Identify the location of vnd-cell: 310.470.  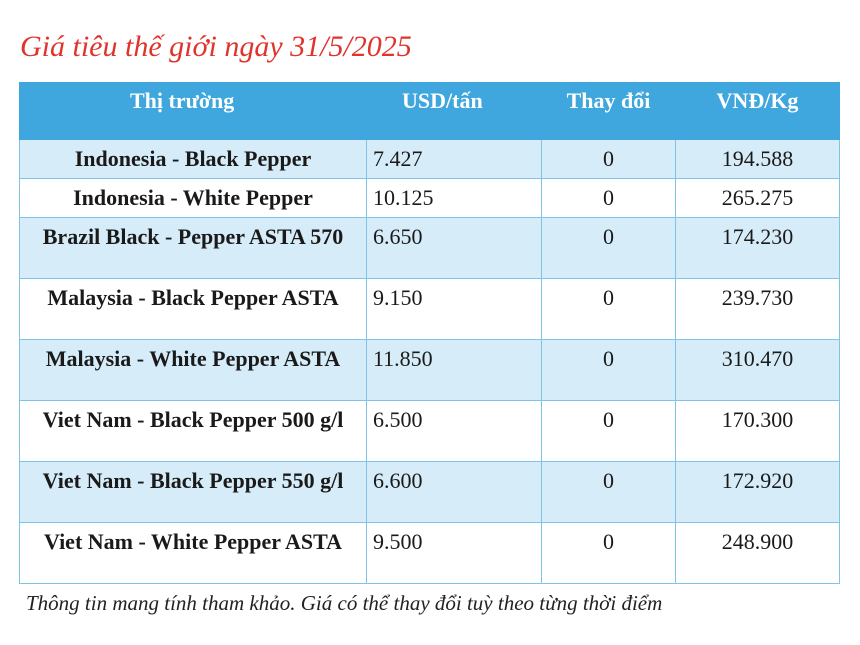
(757, 370).